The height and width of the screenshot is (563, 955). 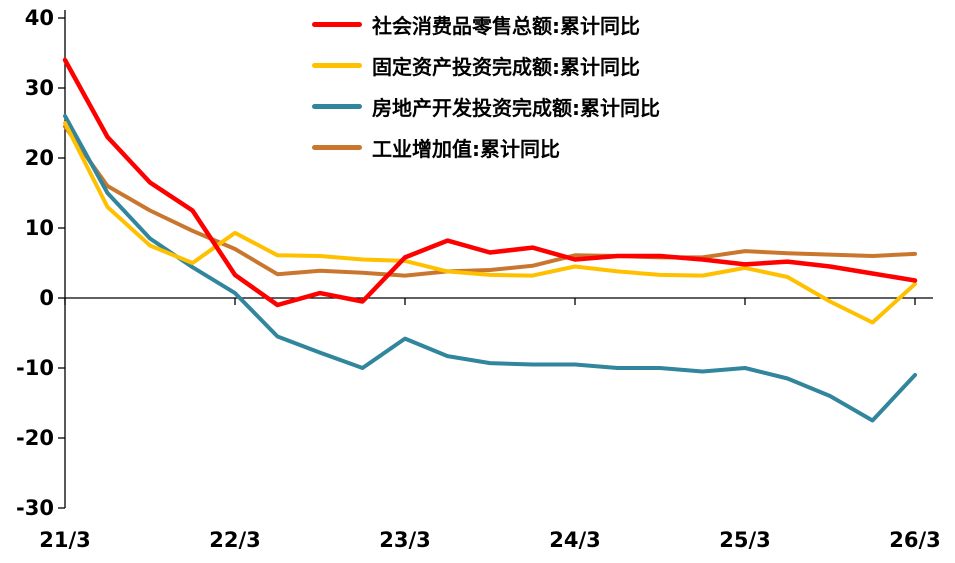 I want to click on y-tick-label: 40, so click(x=39, y=18).